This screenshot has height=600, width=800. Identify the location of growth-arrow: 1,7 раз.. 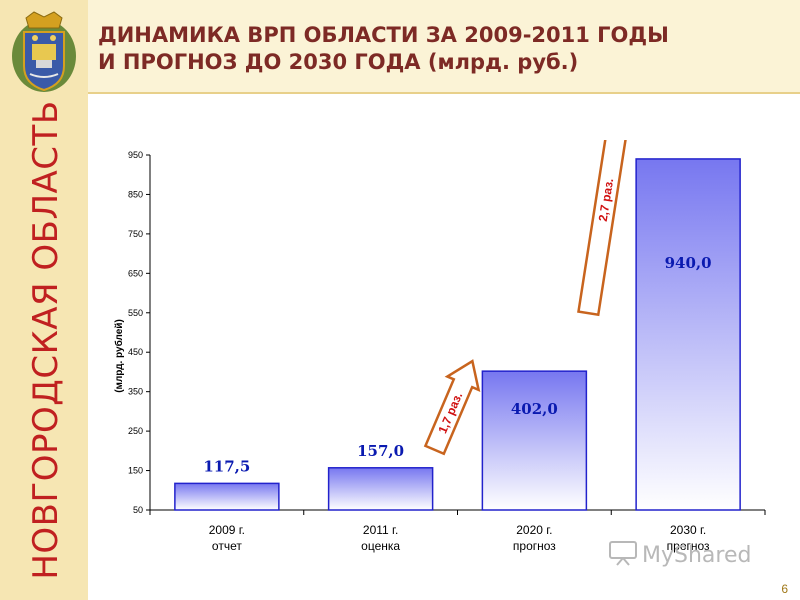
(452, 407).